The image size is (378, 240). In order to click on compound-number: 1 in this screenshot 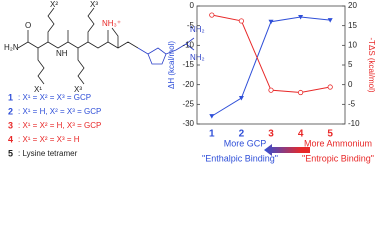, I will do `click(10, 97)`.